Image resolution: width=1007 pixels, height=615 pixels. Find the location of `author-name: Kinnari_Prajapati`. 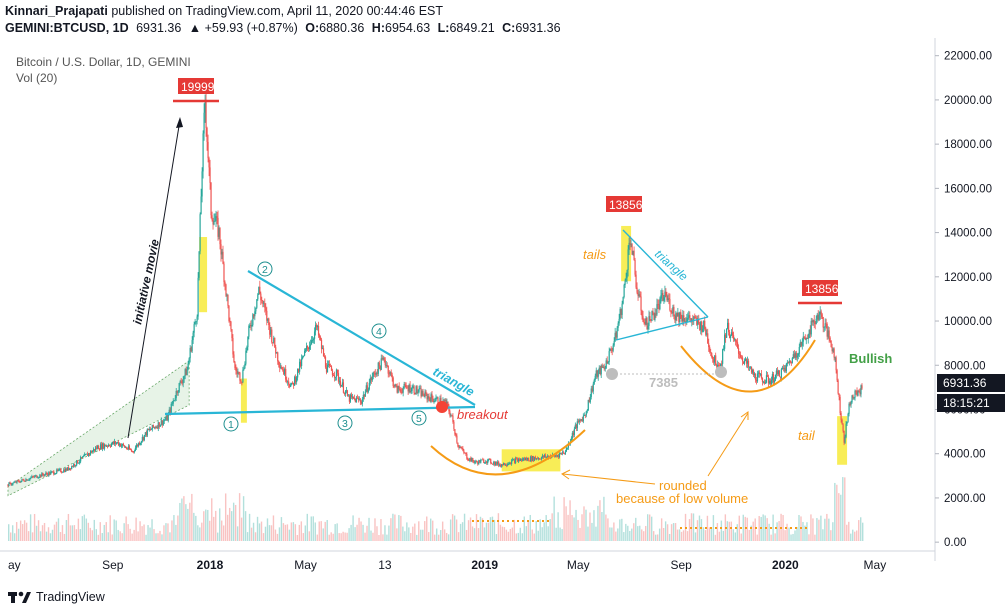

author-name: Kinnari_Prajapati is located at coordinates (56, 11).